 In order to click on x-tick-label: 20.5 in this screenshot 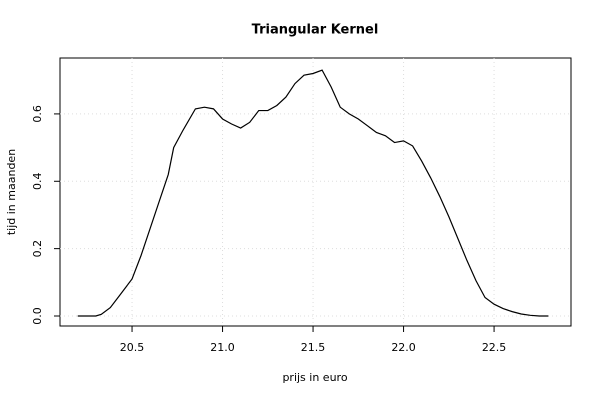, I will do `click(132, 347)`.